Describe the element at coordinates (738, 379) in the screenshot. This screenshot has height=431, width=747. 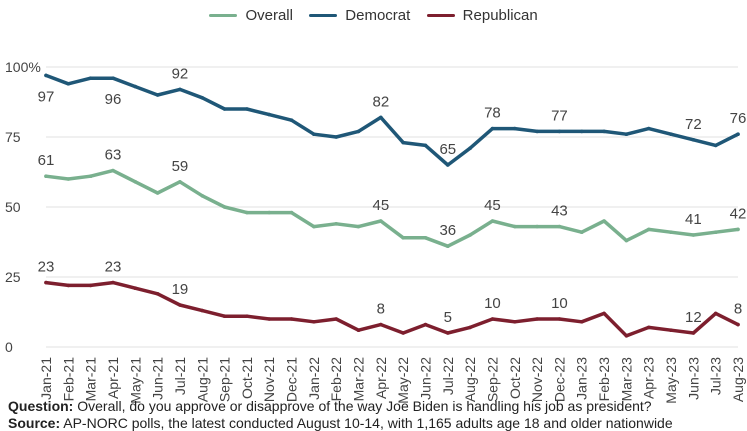
I see `x-tick-label: Aug-23` at that location.